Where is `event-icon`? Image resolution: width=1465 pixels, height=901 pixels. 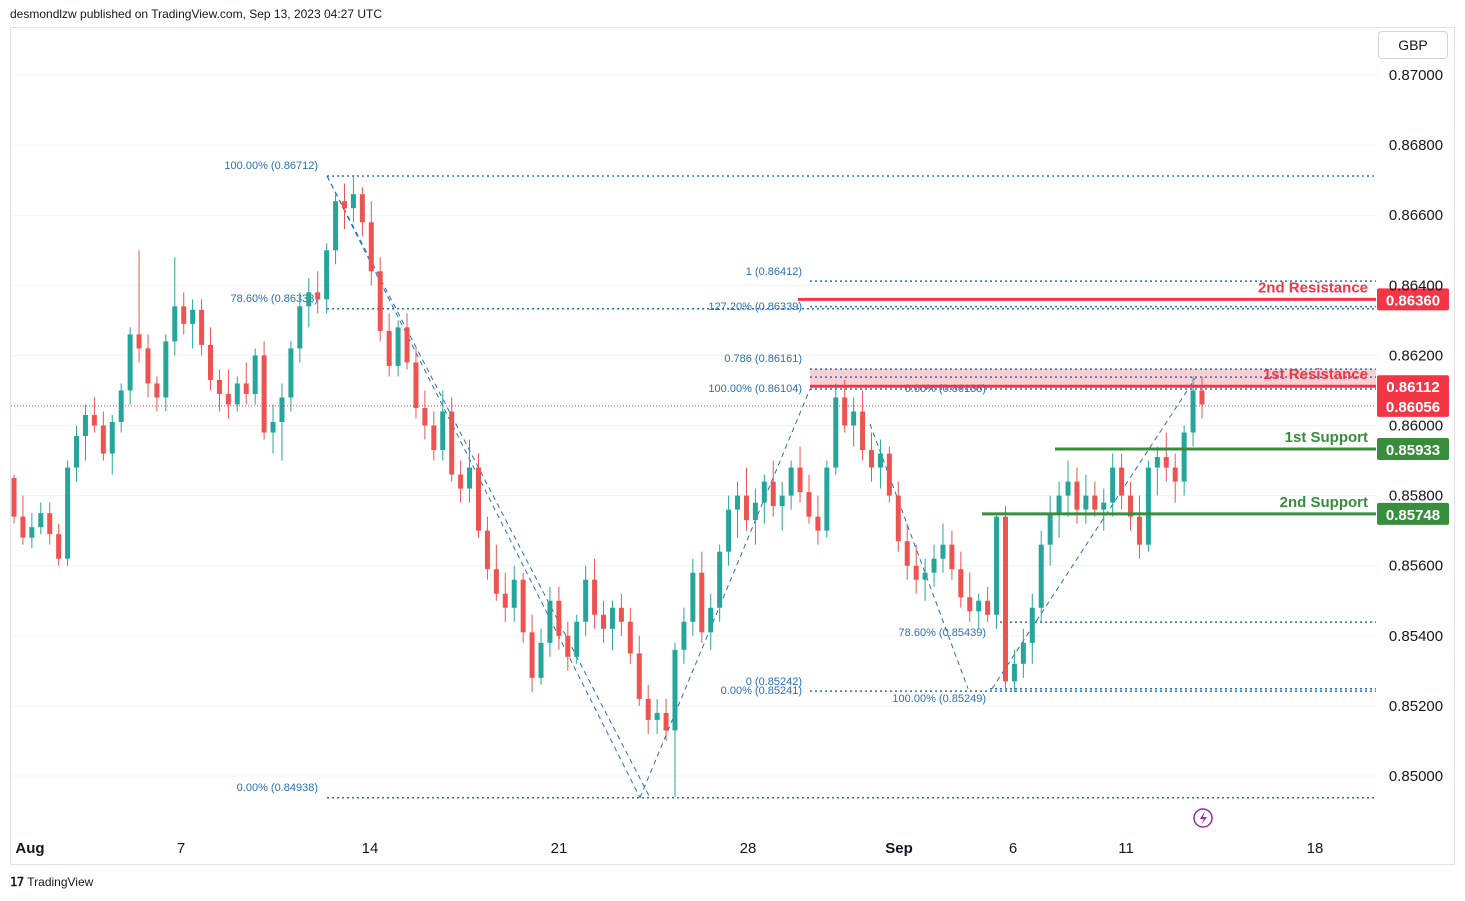 event-icon is located at coordinates (1203, 818).